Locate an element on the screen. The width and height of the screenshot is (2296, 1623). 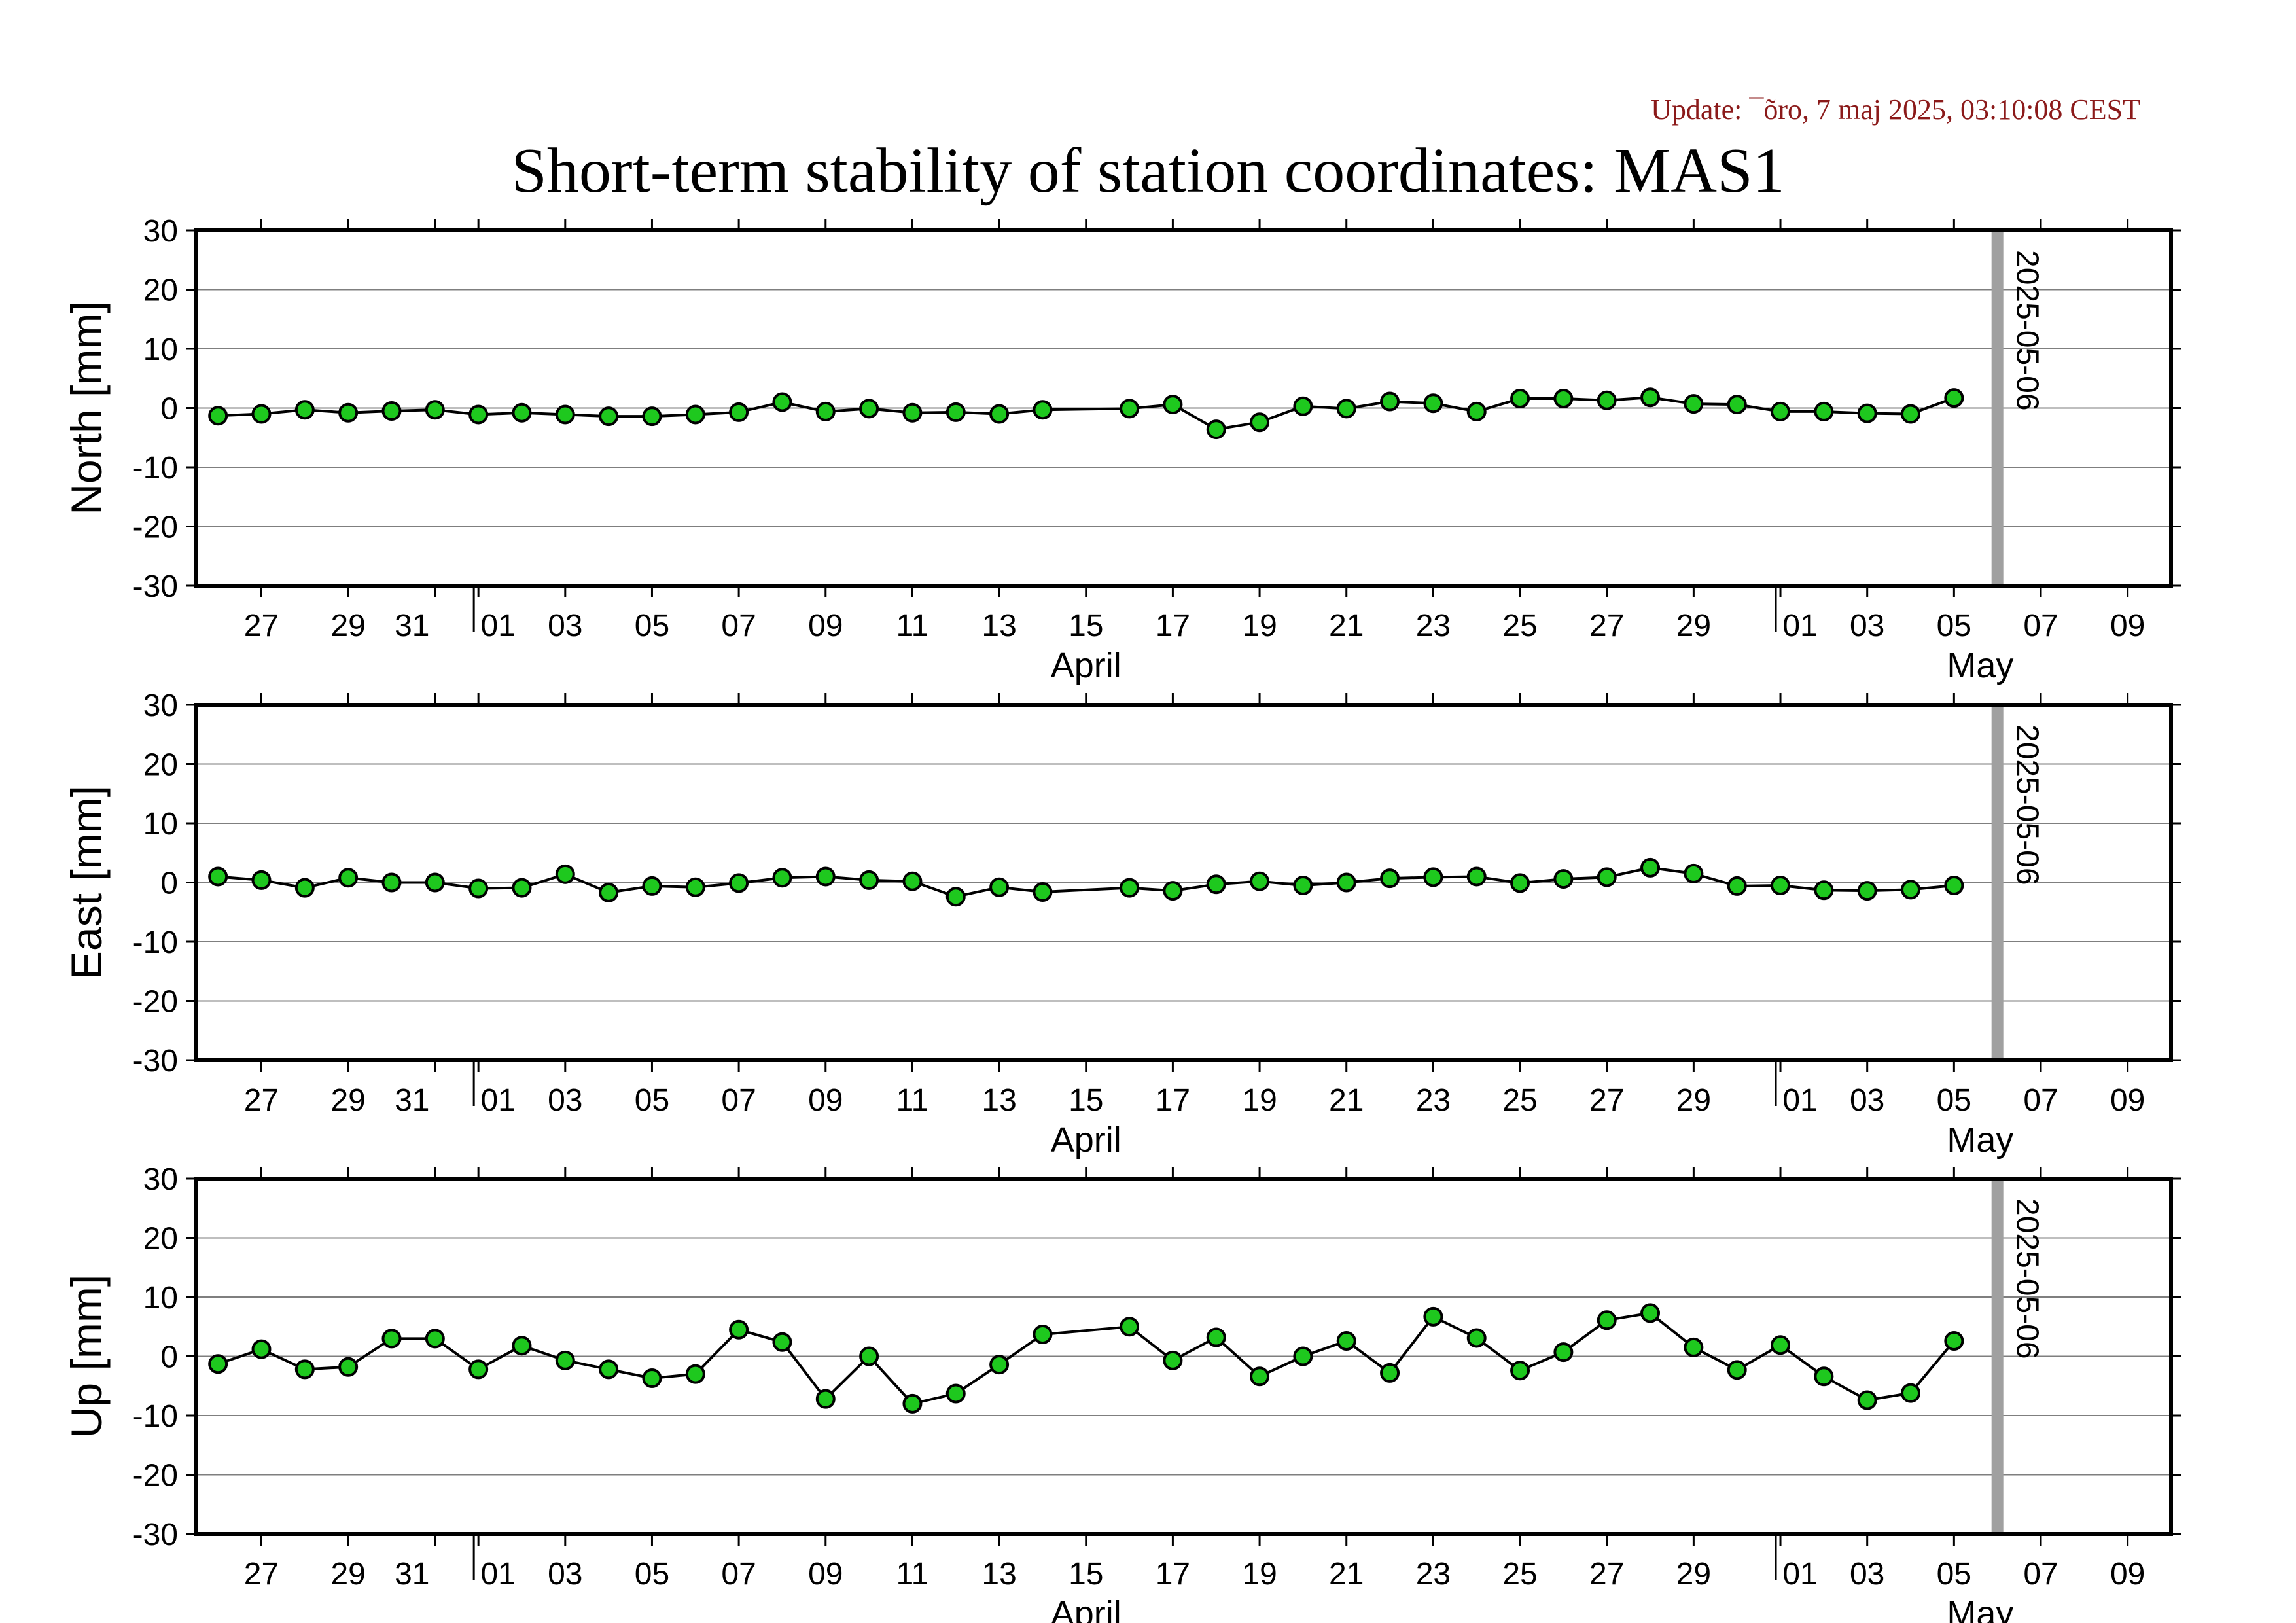
x-tick-label: 31 is located at coordinates (412, 1574).